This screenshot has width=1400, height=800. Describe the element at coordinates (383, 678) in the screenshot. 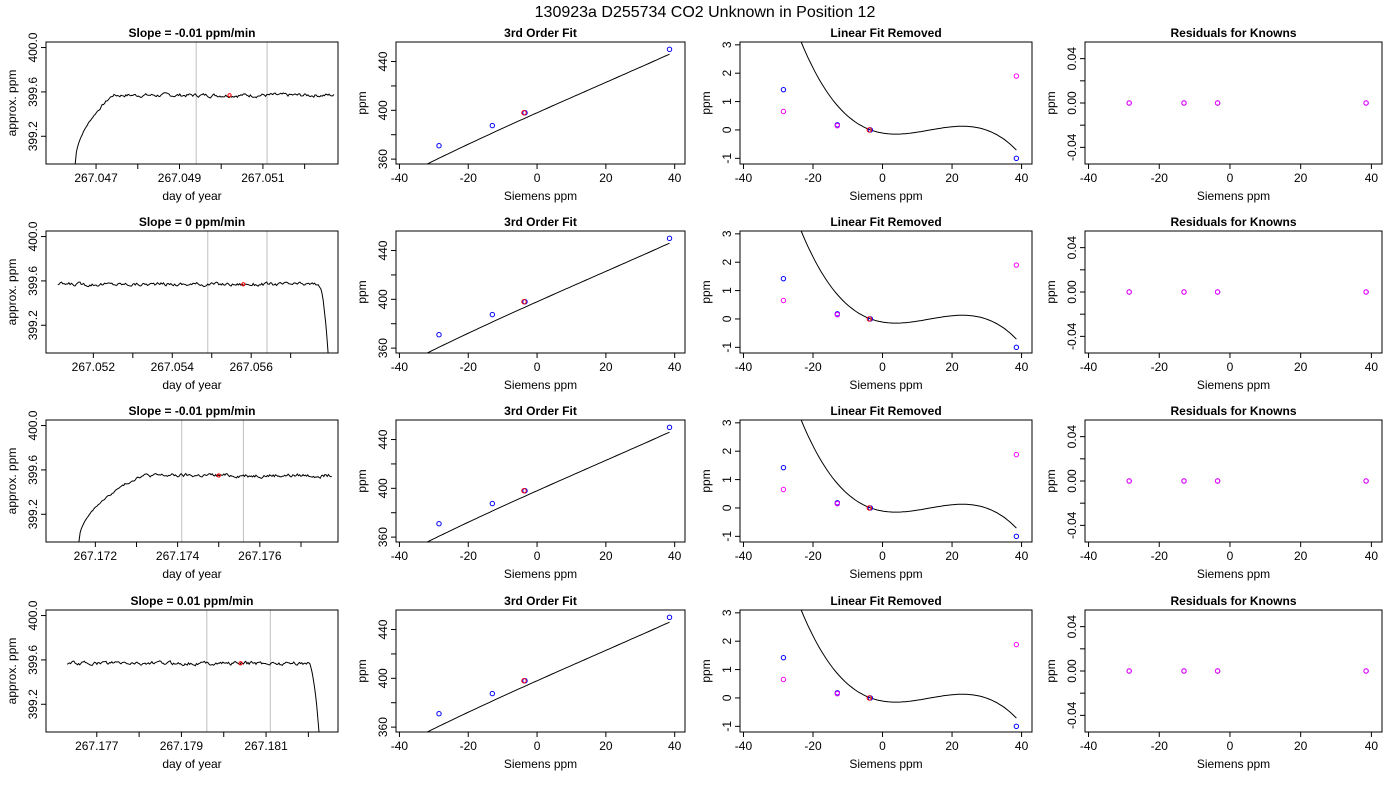

I see `y-tick-label: 400` at that location.